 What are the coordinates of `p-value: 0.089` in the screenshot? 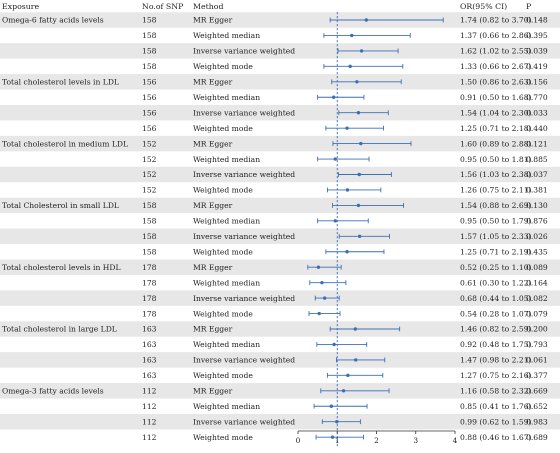 It's located at (537, 267).